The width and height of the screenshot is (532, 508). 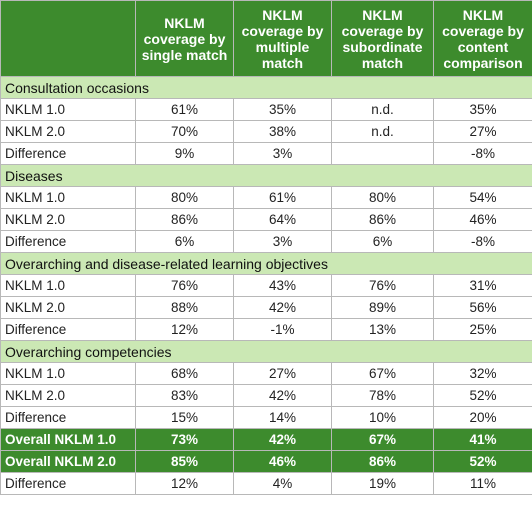 What do you see at coordinates (482, 38) in the screenshot?
I see `header-content-comparison: NKLM coverage by content comparison` at bounding box center [482, 38].